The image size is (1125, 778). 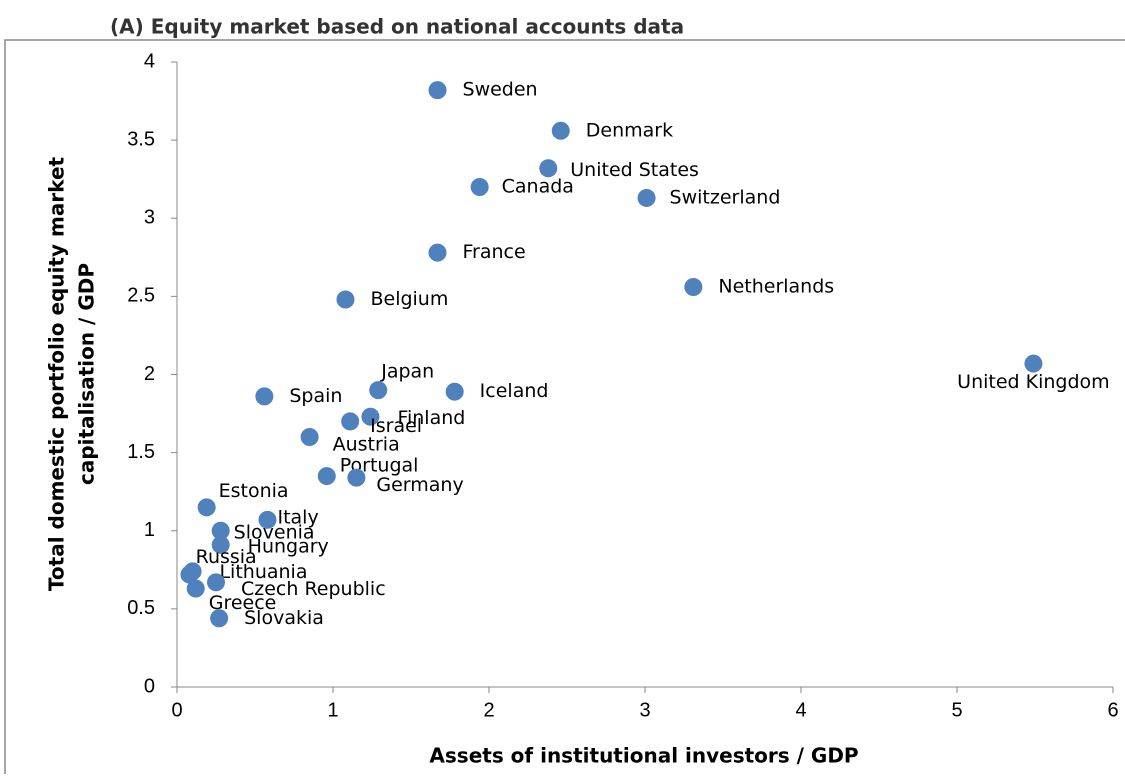 What do you see at coordinates (643, 756) in the screenshot?
I see `x-axis-label: Assets of institutional investors / GDP` at bounding box center [643, 756].